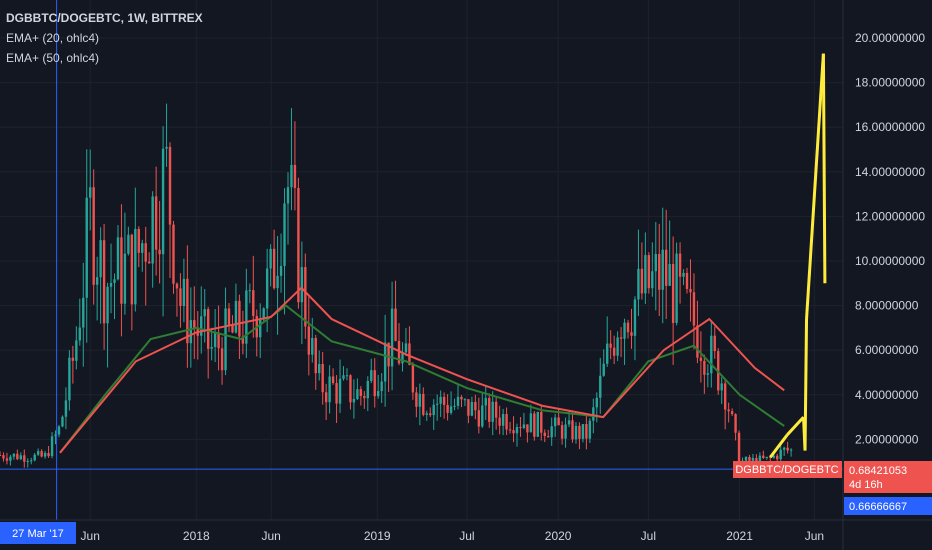 This screenshot has height=550, width=932. Describe the element at coordinates (739, 536) in the screenshot. I see `time-tick-label: 2021` at that location.